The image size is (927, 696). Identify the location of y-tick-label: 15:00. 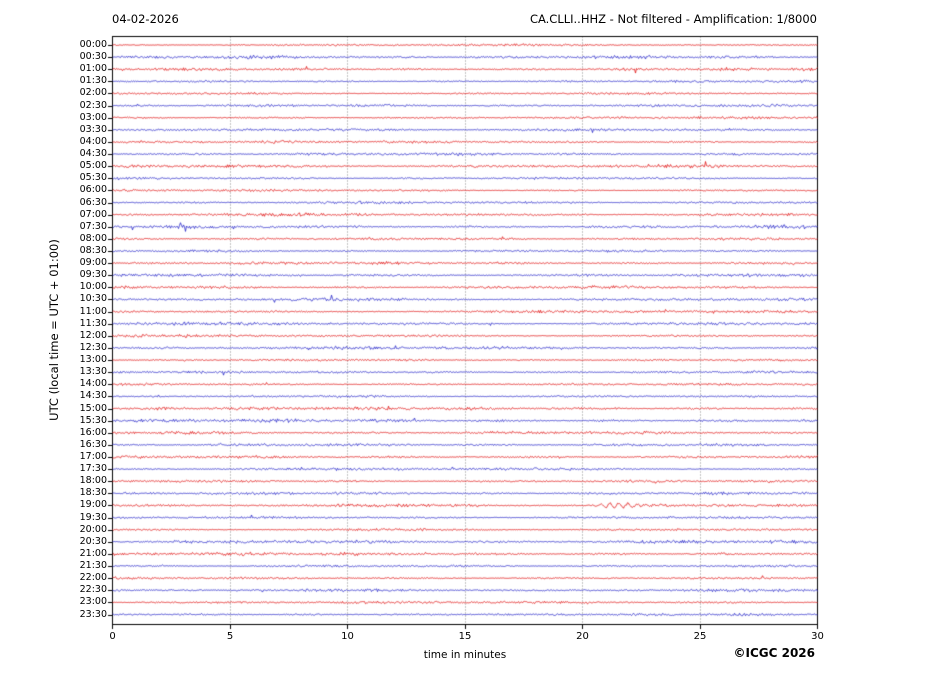
(93, 408).